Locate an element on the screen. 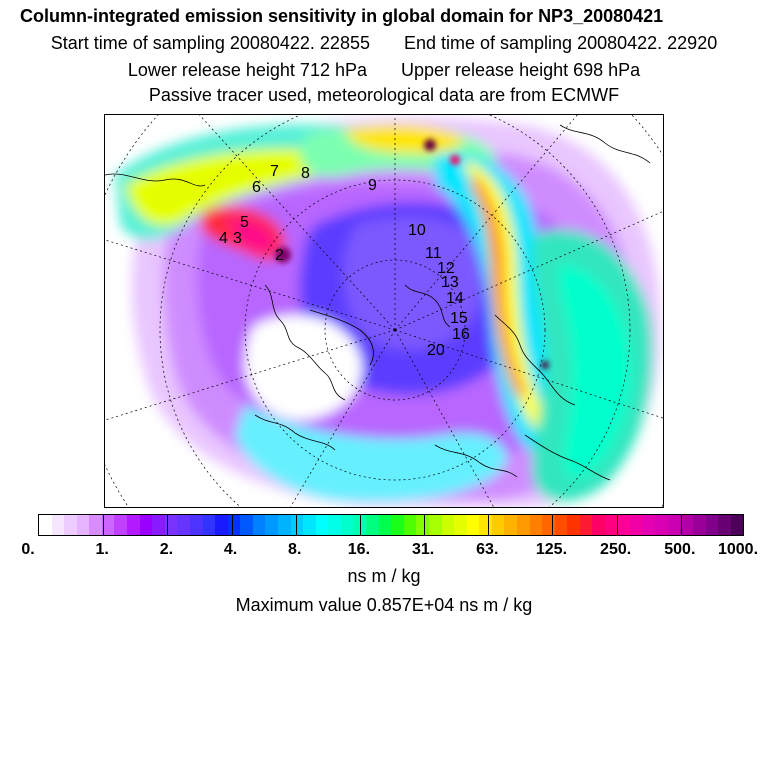 This screenshot has height=768, width=768. colorbar-tick-label: 63. is located at coordinates (487, 549).